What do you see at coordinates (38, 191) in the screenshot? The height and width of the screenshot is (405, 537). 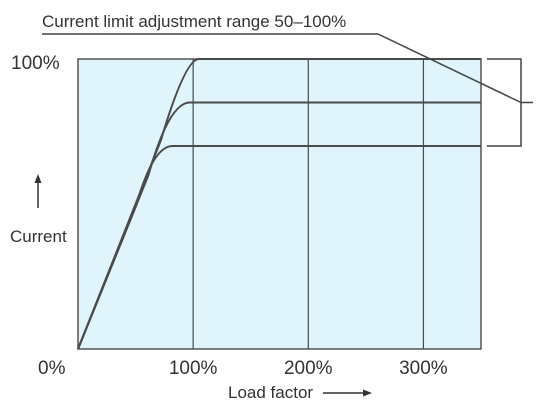 I see `y-axis-arrow-icon` at bounding box center [38, 191].